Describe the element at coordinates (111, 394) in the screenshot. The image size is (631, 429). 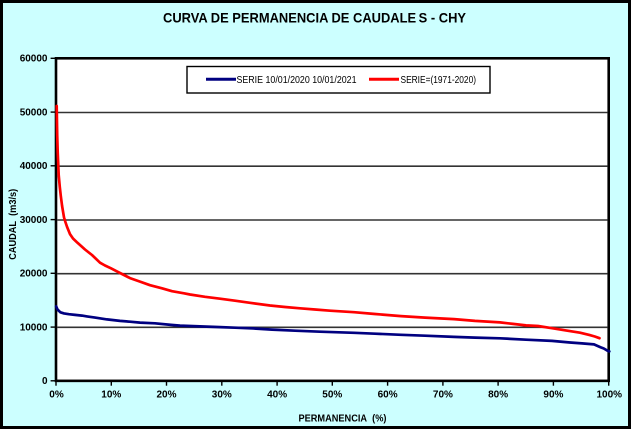
I see `svg-text: 10%` at that location.